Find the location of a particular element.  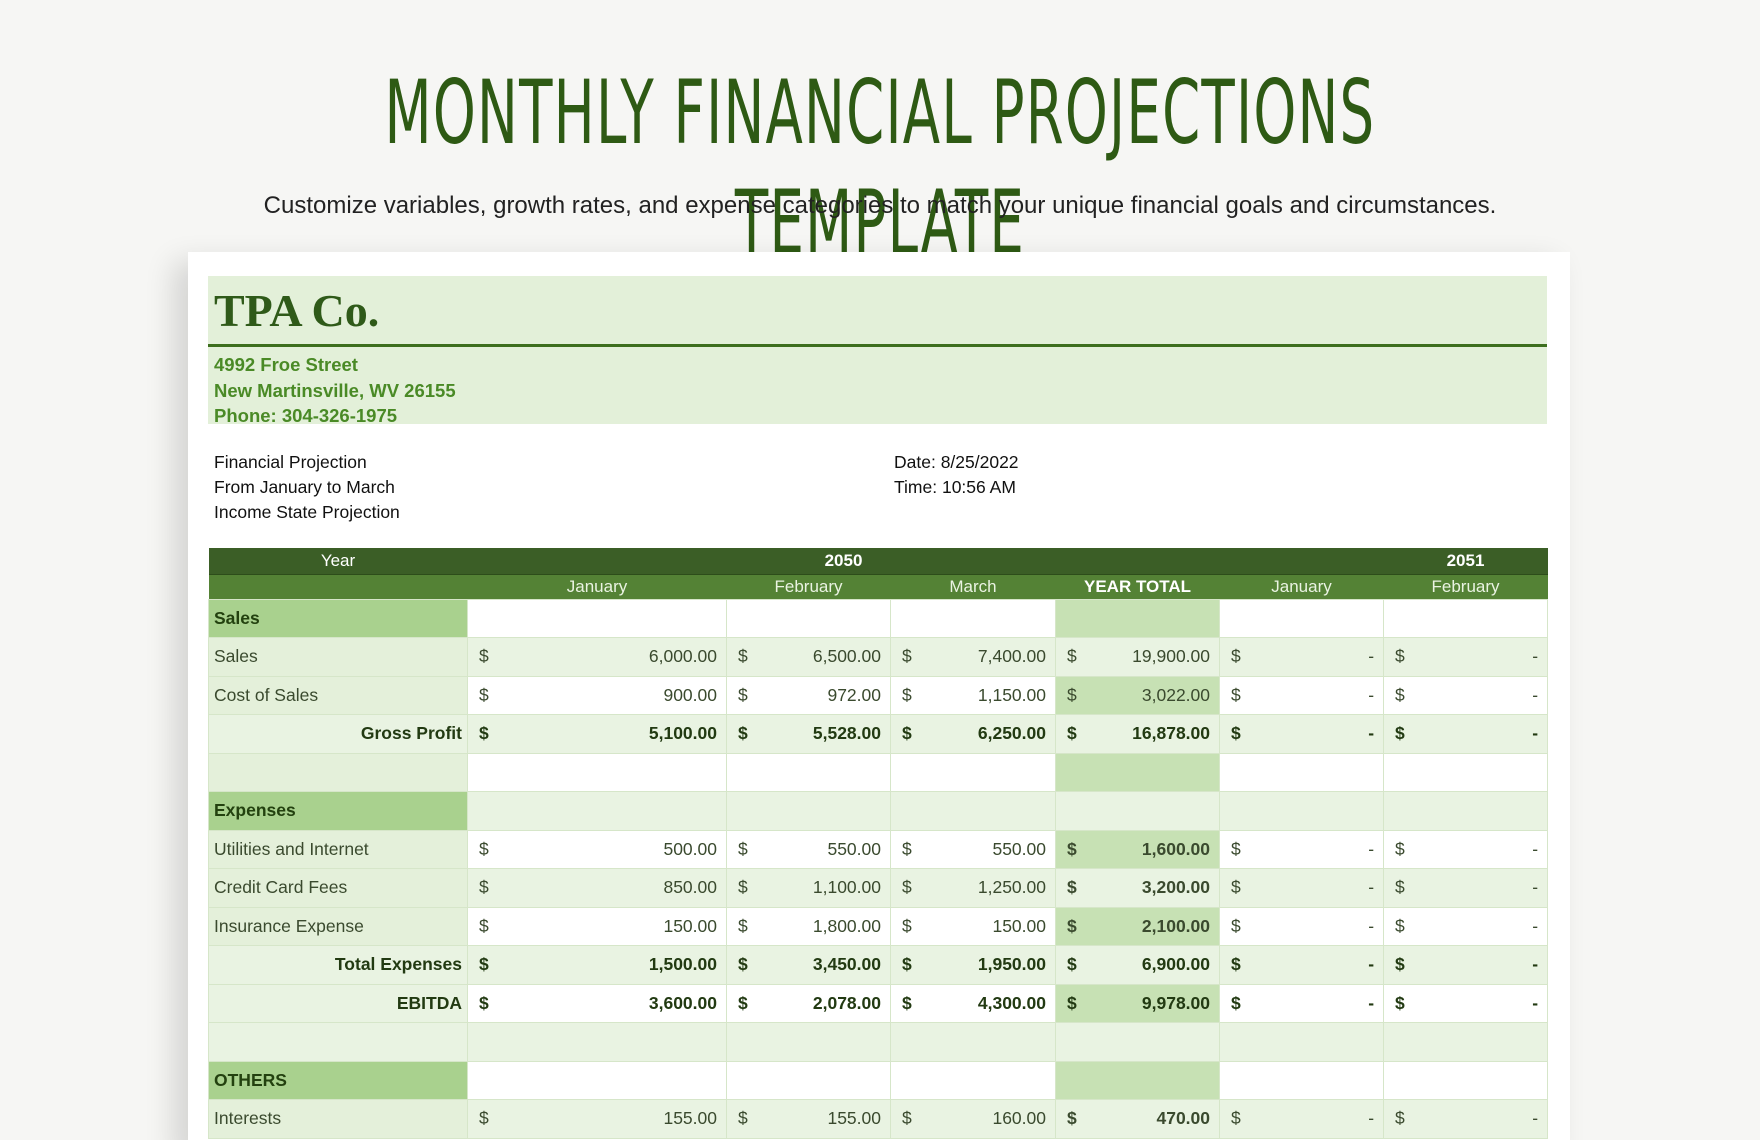

cell-value: 16,878.00 is located at coordinates (1171, 733).